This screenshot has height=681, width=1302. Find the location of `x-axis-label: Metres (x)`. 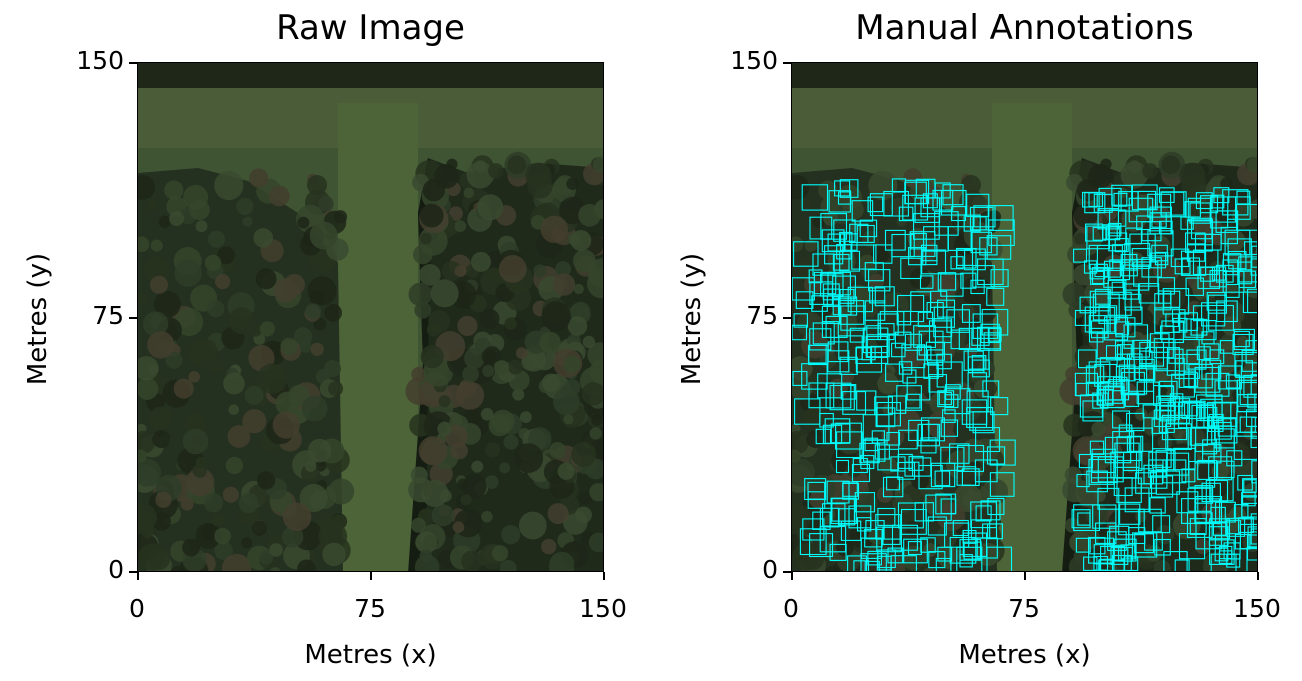

x-axis-label: Metres (x) is located at coordinates (370, 655).